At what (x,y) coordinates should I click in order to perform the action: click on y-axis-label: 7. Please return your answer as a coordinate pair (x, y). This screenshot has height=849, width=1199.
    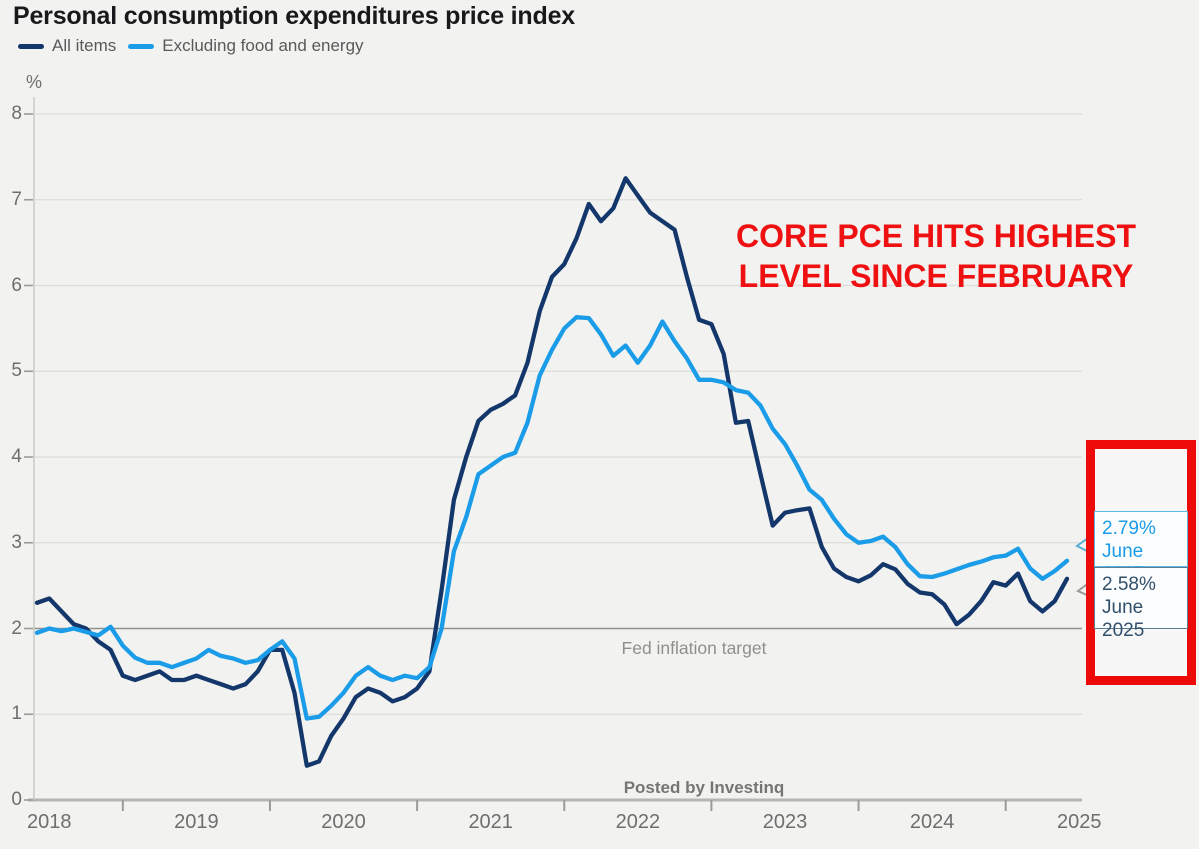
    Looking at the image, I should click on (16, 199).